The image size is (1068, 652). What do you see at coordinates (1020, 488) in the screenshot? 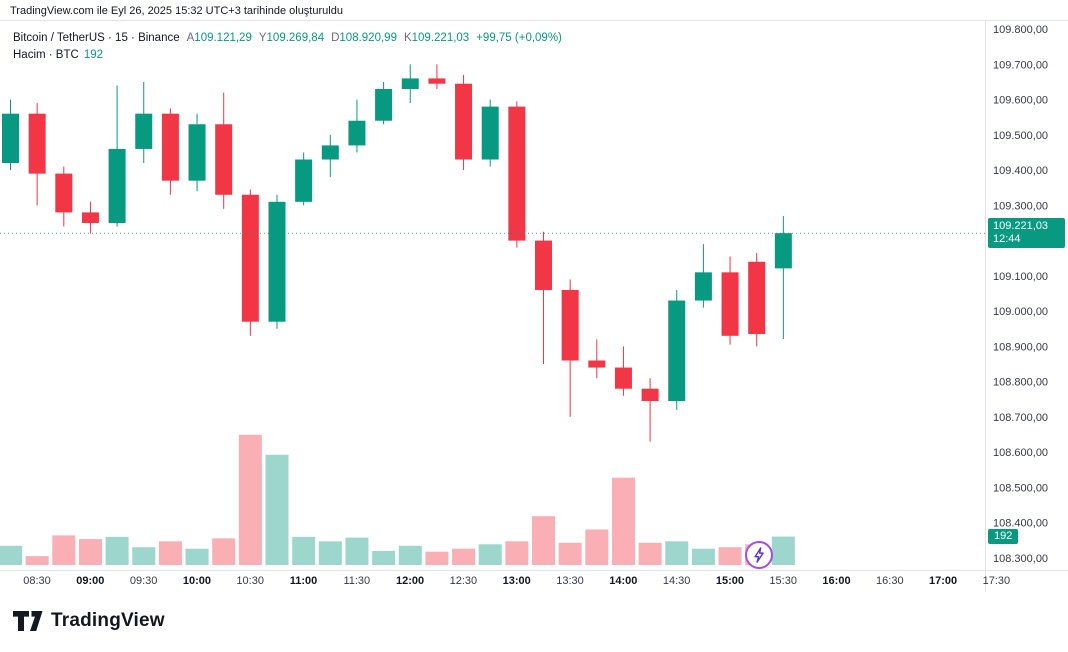
I see `price-axis-label: 108.500,00` at bounding box center [1020, 488].